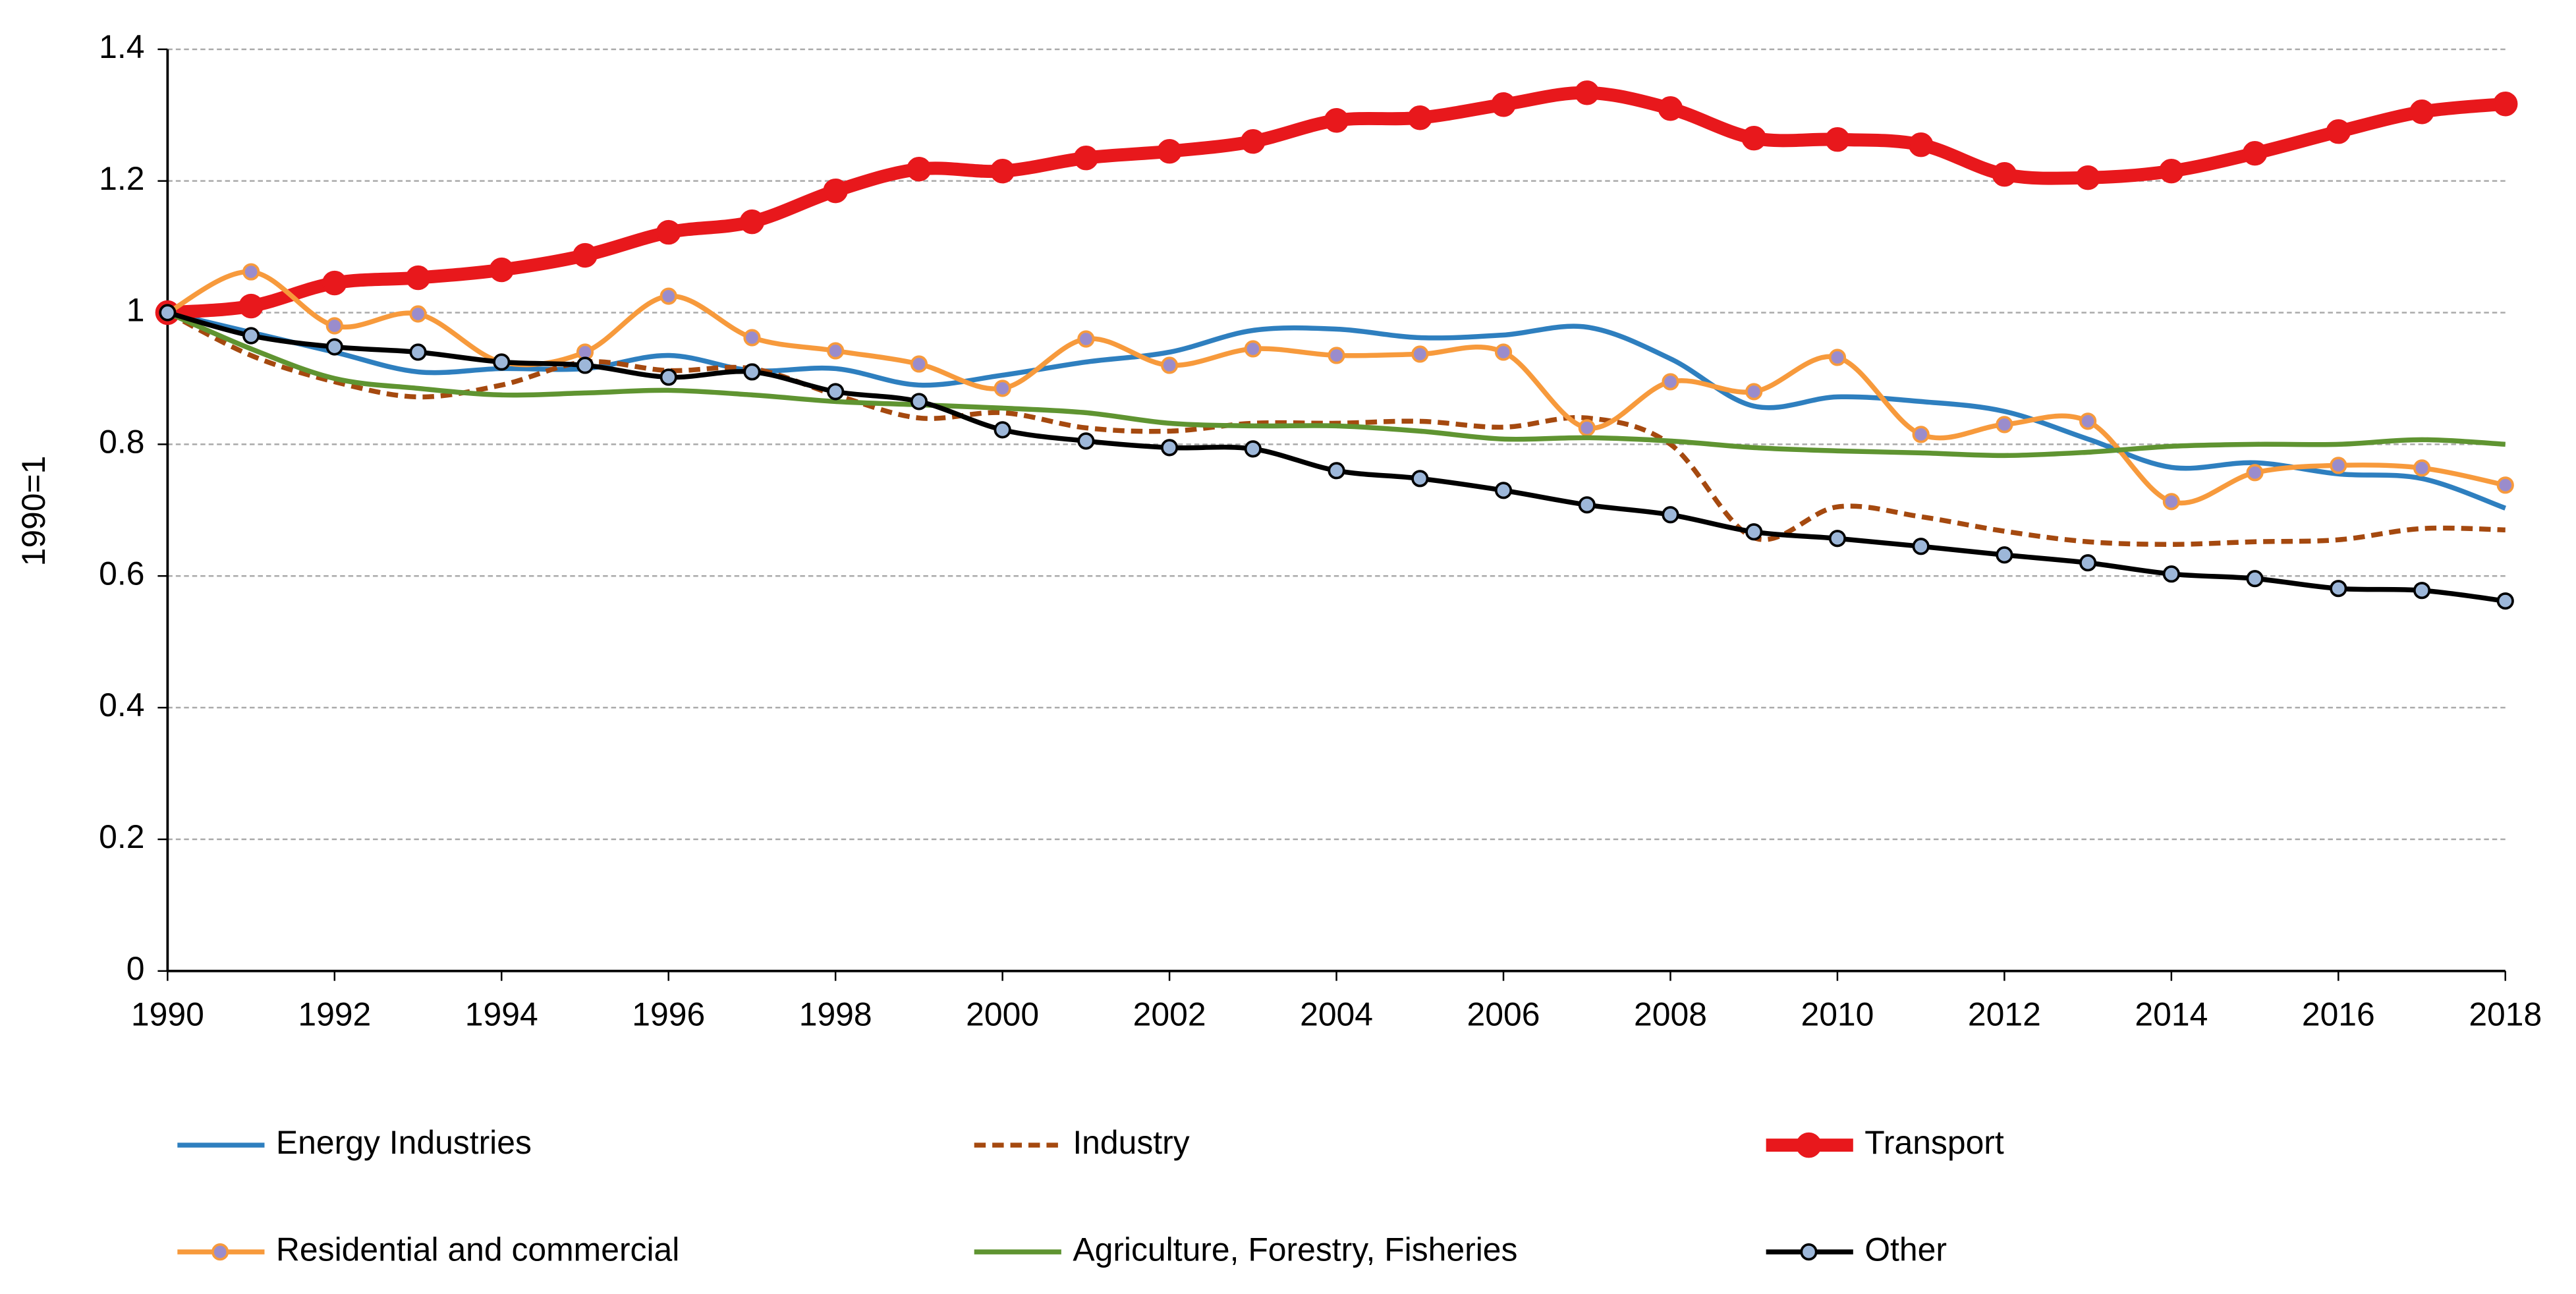  I want to click on y-tick-label: 1, so click(135, 310).